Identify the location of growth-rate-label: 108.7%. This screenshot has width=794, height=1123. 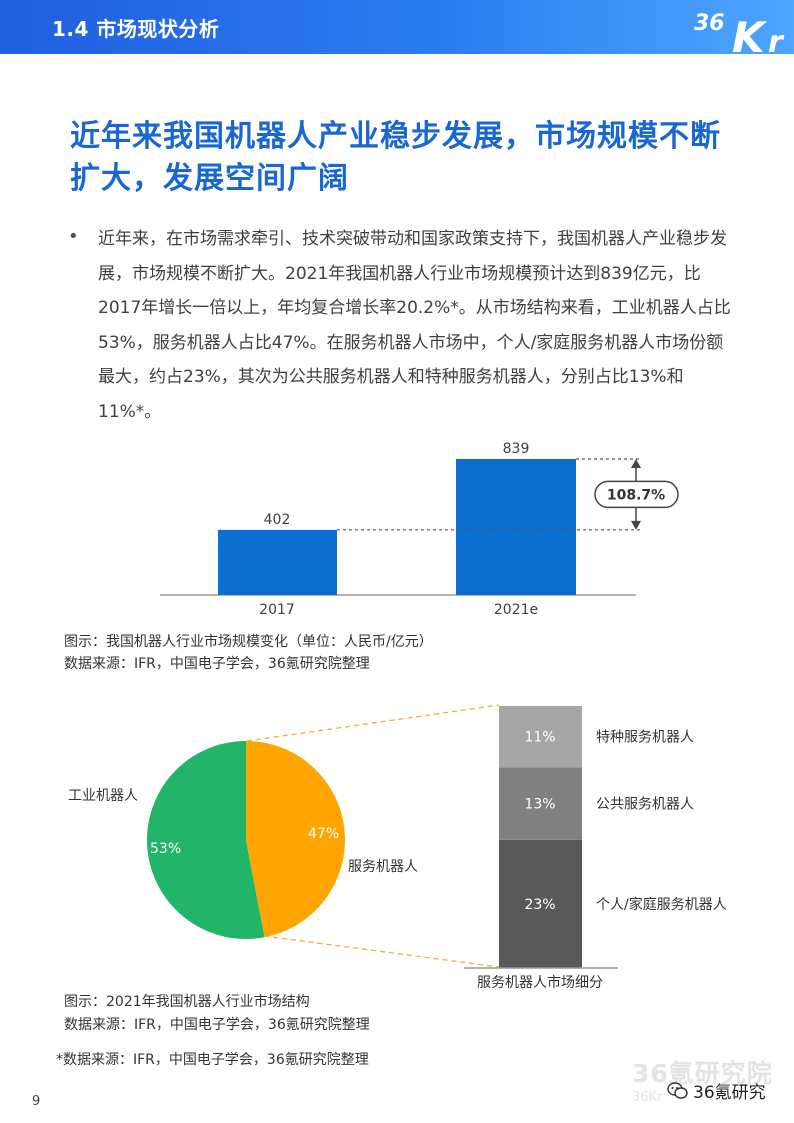
(636, 495).